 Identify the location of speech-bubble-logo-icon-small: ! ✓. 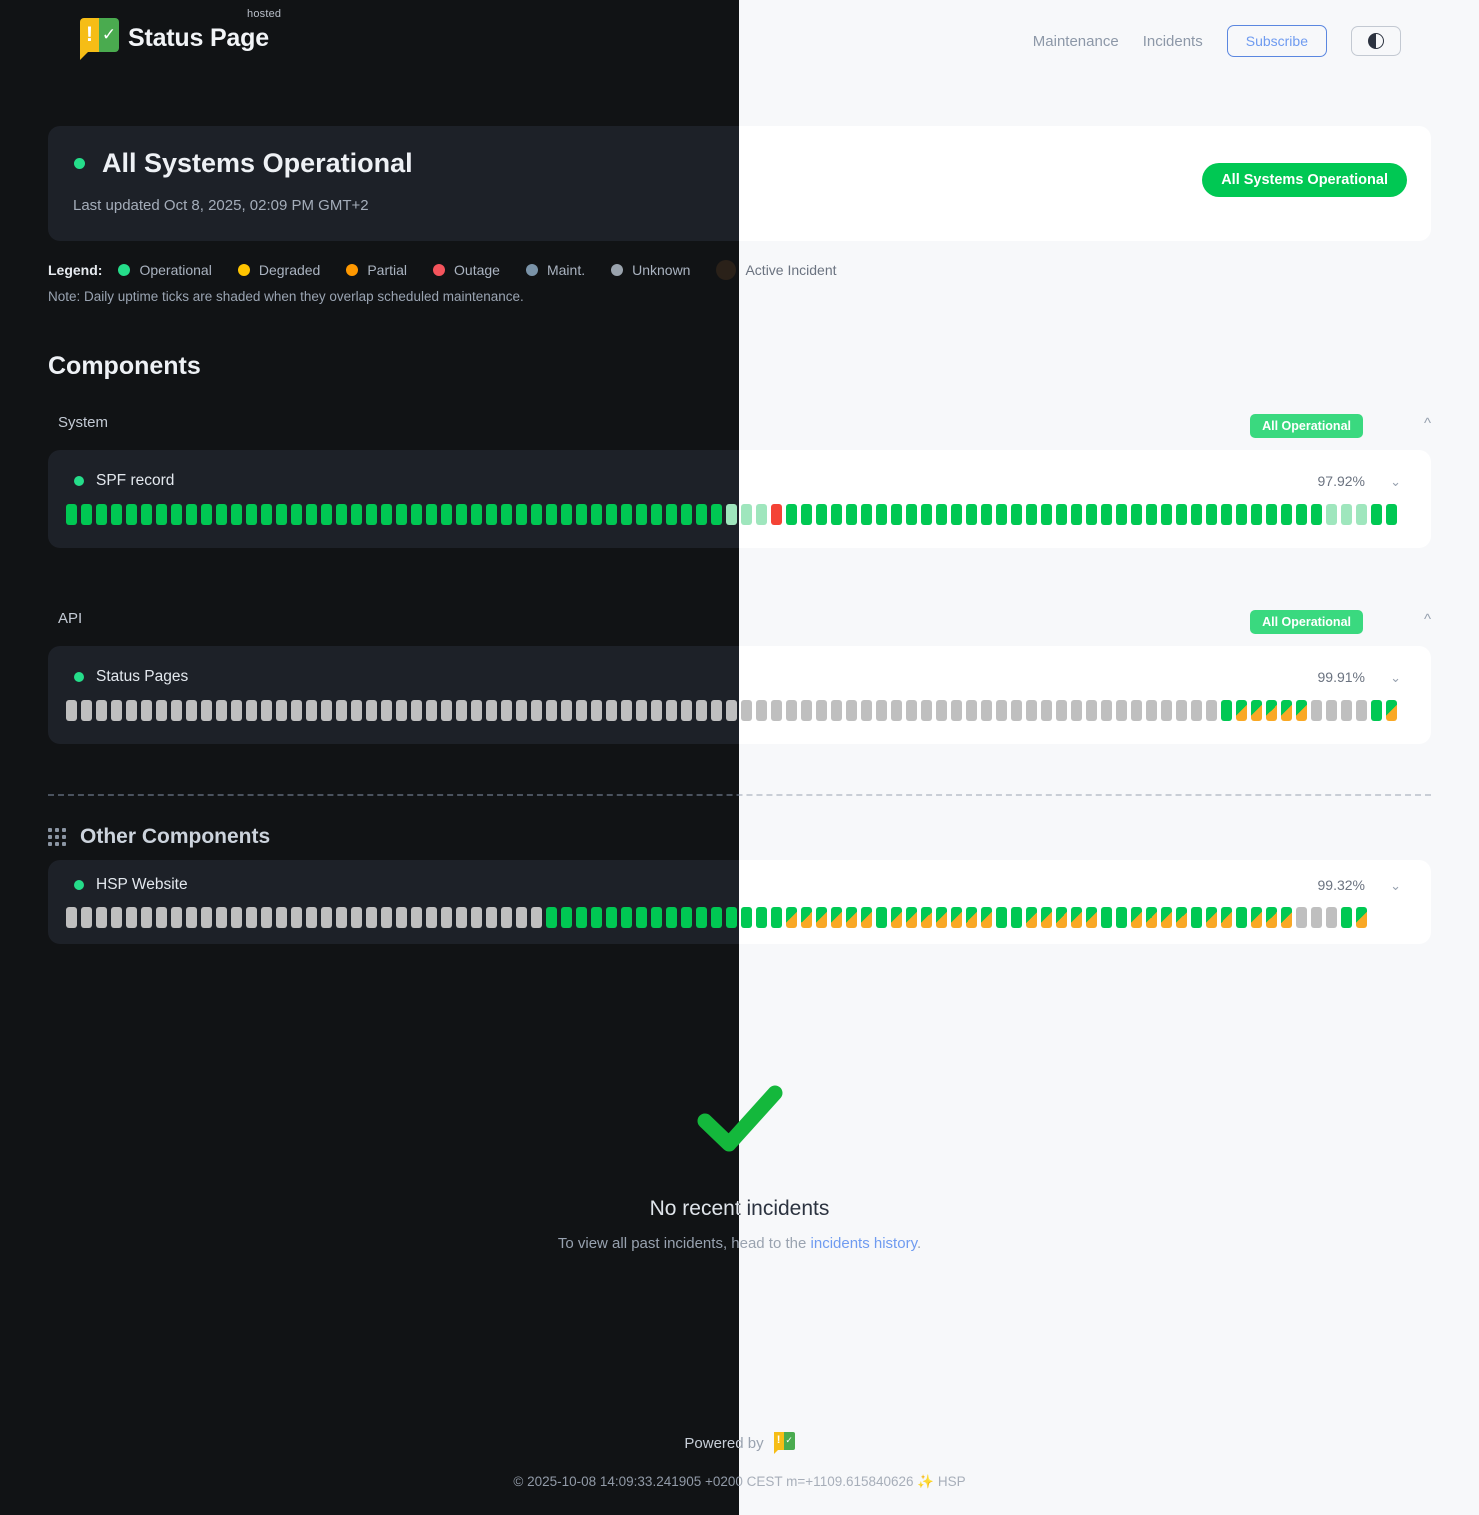
(784, 1443).